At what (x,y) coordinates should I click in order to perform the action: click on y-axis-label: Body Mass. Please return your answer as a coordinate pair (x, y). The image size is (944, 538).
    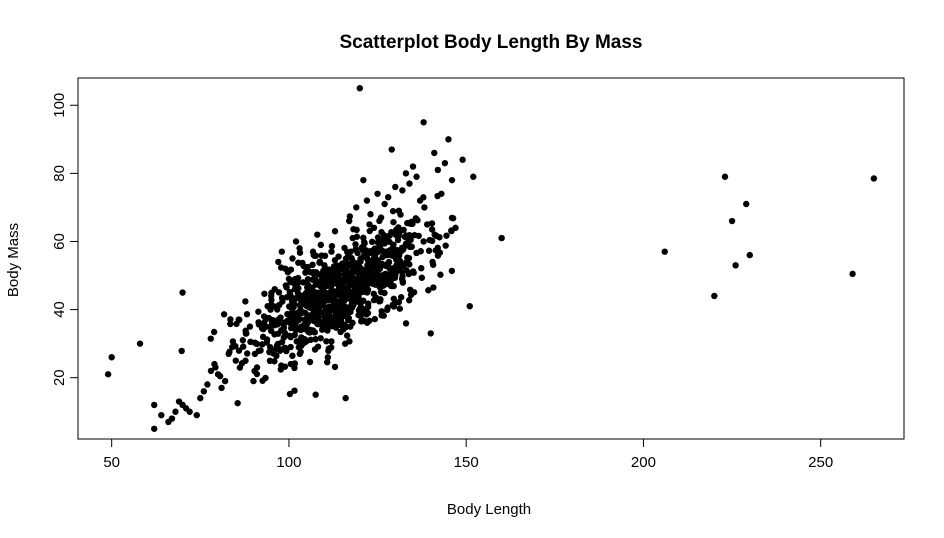
    Looking at the image, I should click on (13, 260).